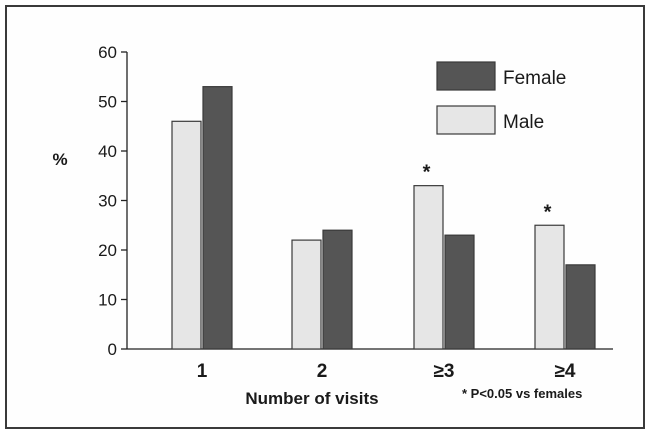 Image resolution: width=658 pixels, height=447 pixels. I want to click on y-axis: 0 10 20 30 40 50 60, so click(113, 201).